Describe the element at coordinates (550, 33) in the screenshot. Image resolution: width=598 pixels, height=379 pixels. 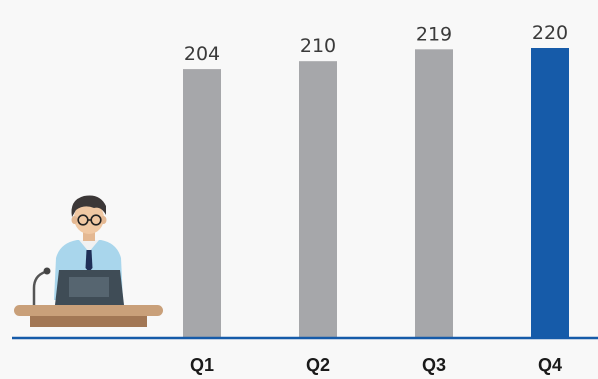
I see `data-label-q4: 220` at that location.